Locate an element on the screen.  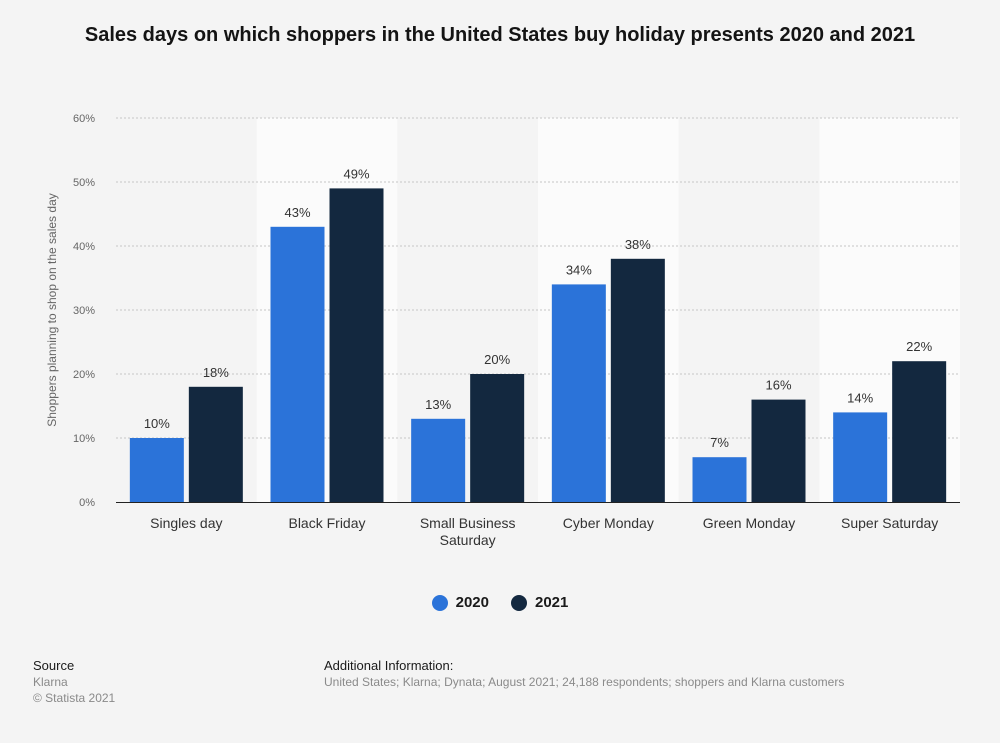
data-label: 16% is located at coordinates (778, 385).